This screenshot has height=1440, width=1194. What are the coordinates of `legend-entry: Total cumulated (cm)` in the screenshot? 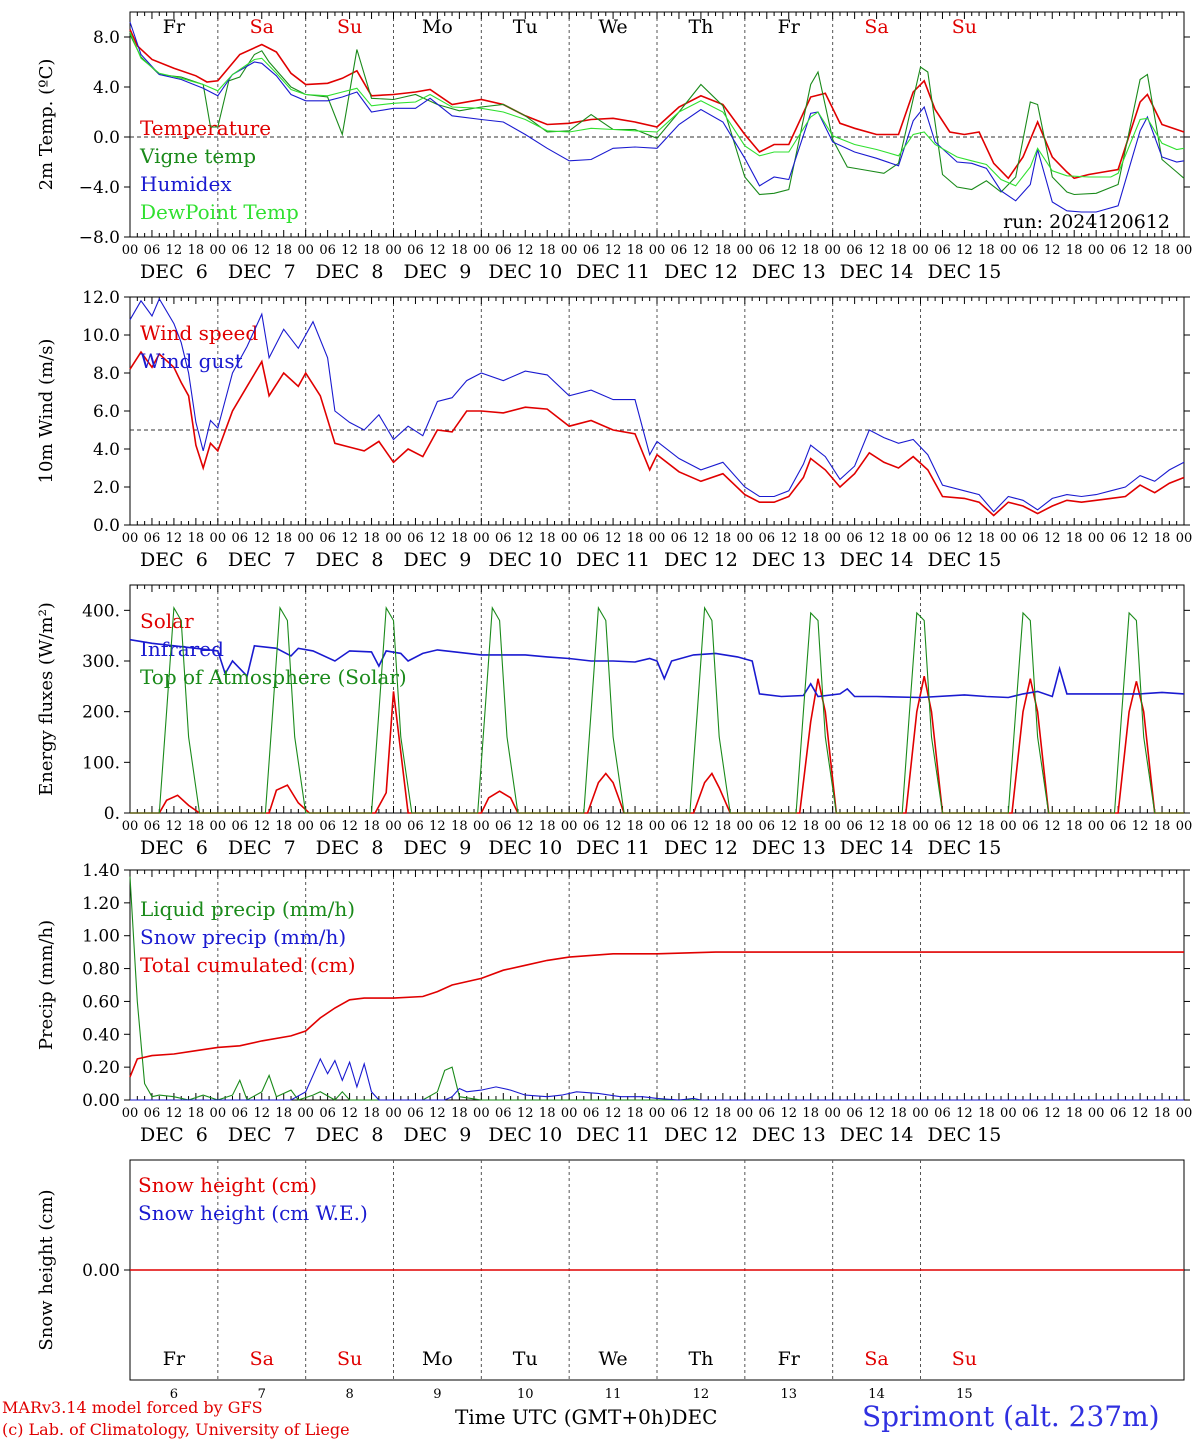 It's located at (248, 965).